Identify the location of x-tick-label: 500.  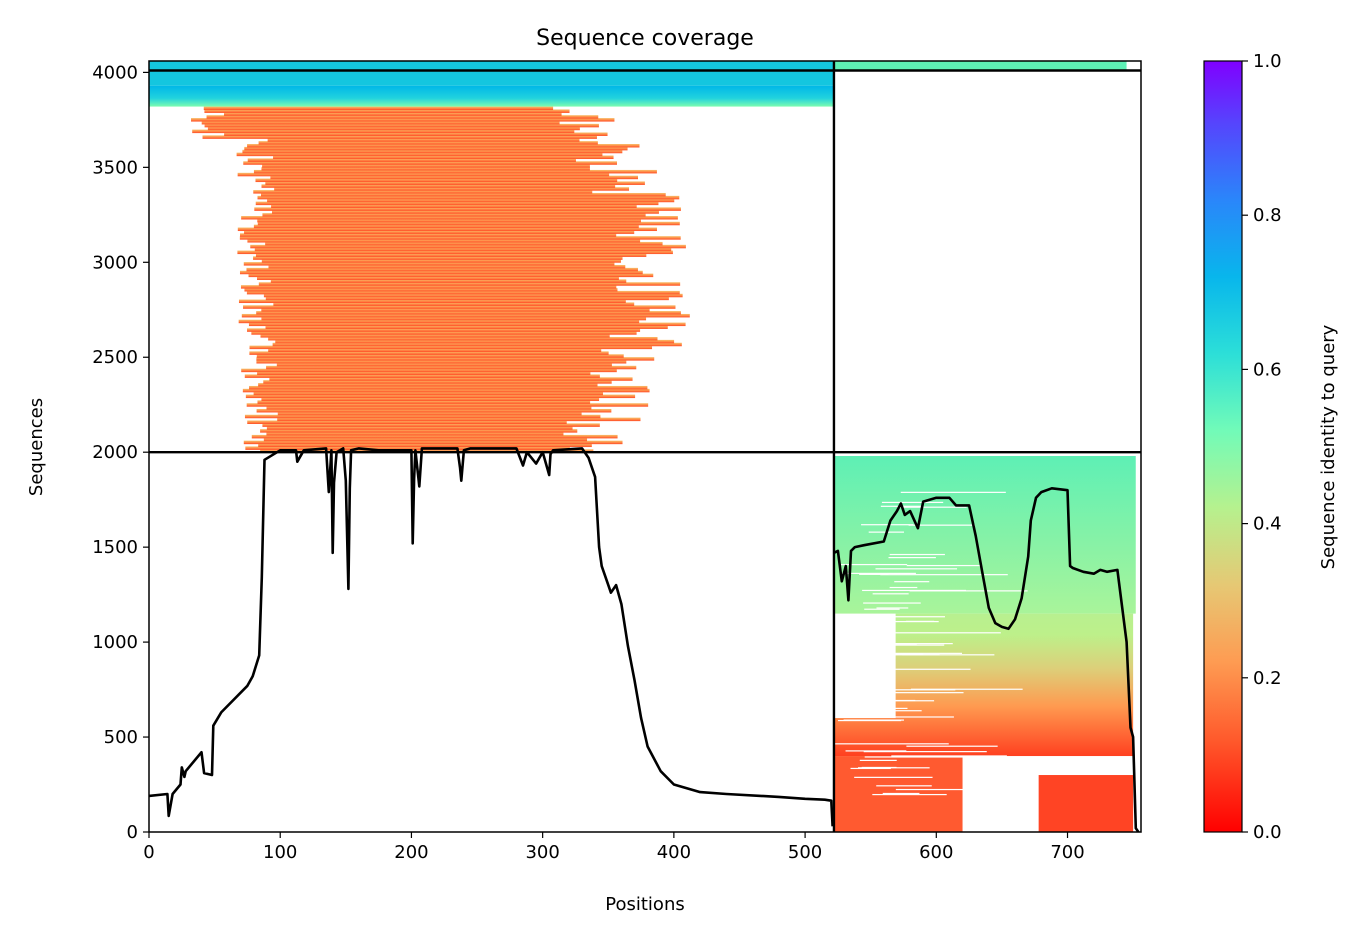
(805, 852).